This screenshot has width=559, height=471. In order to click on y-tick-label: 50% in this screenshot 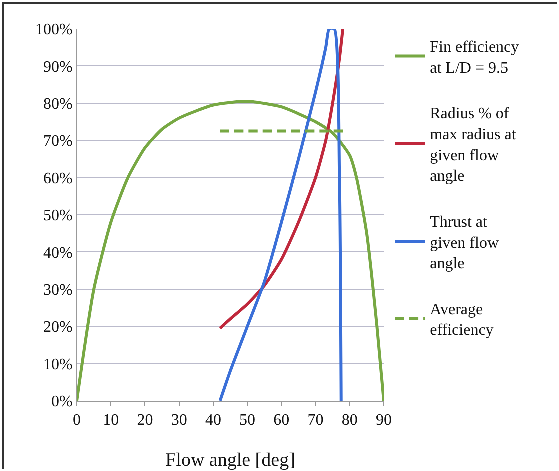, I will do `click(58, 216)`.